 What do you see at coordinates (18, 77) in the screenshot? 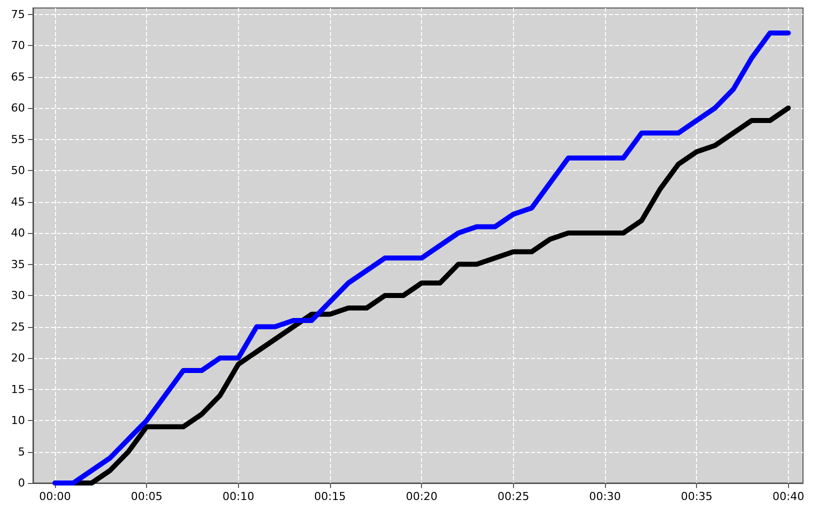
I see `y-tick-label: 65` at bounding box center [18, 77].